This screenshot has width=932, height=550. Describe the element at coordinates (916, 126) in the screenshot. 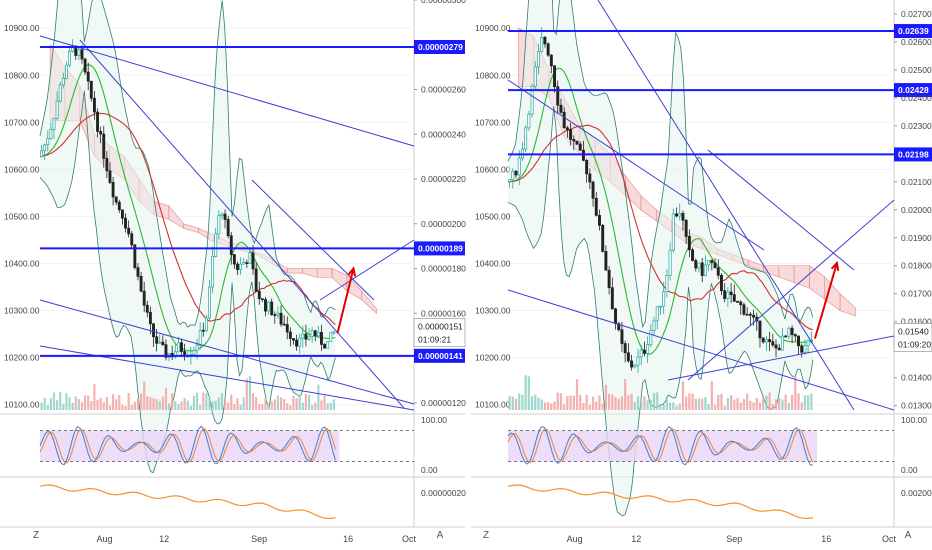

I see `right-axis-tick-label: 0.02300` at that location.